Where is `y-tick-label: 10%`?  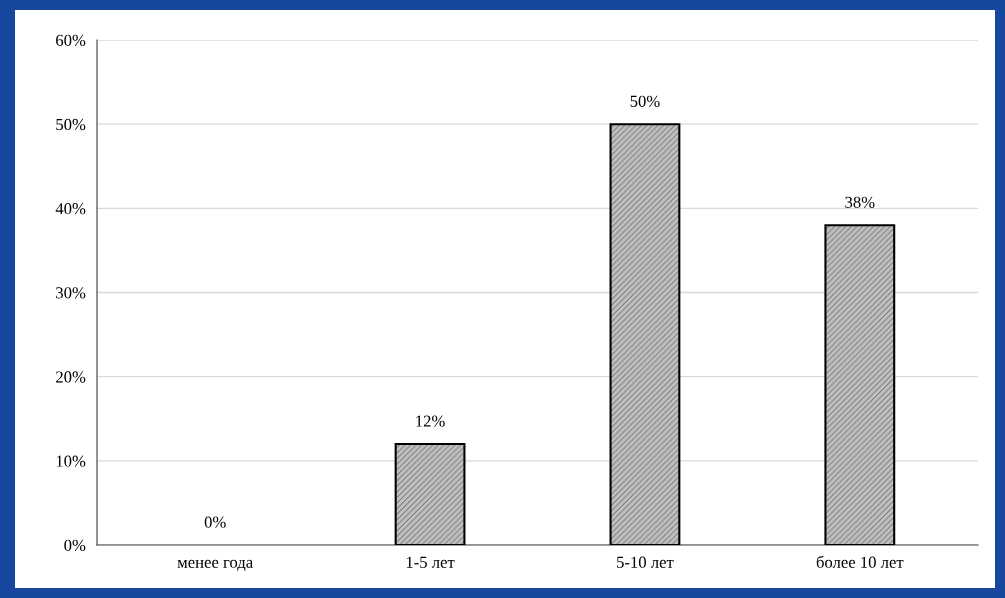 y-tick-label: 10% is located at coordinates (71, 461).